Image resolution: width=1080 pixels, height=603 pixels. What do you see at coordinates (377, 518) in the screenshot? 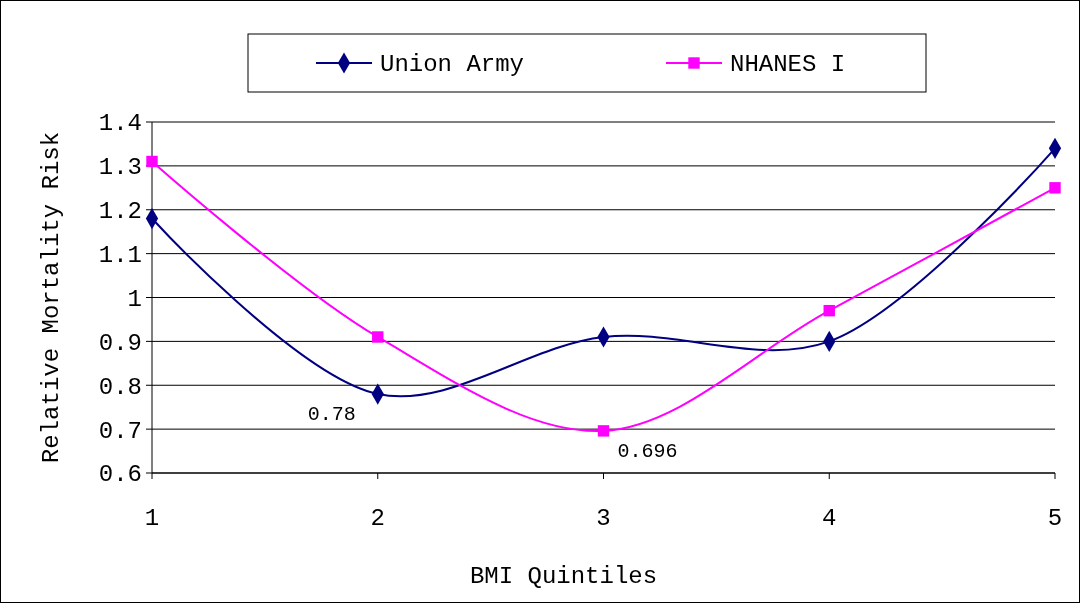
I see `x-tick-label: 2` at bounding box center [377, 518].